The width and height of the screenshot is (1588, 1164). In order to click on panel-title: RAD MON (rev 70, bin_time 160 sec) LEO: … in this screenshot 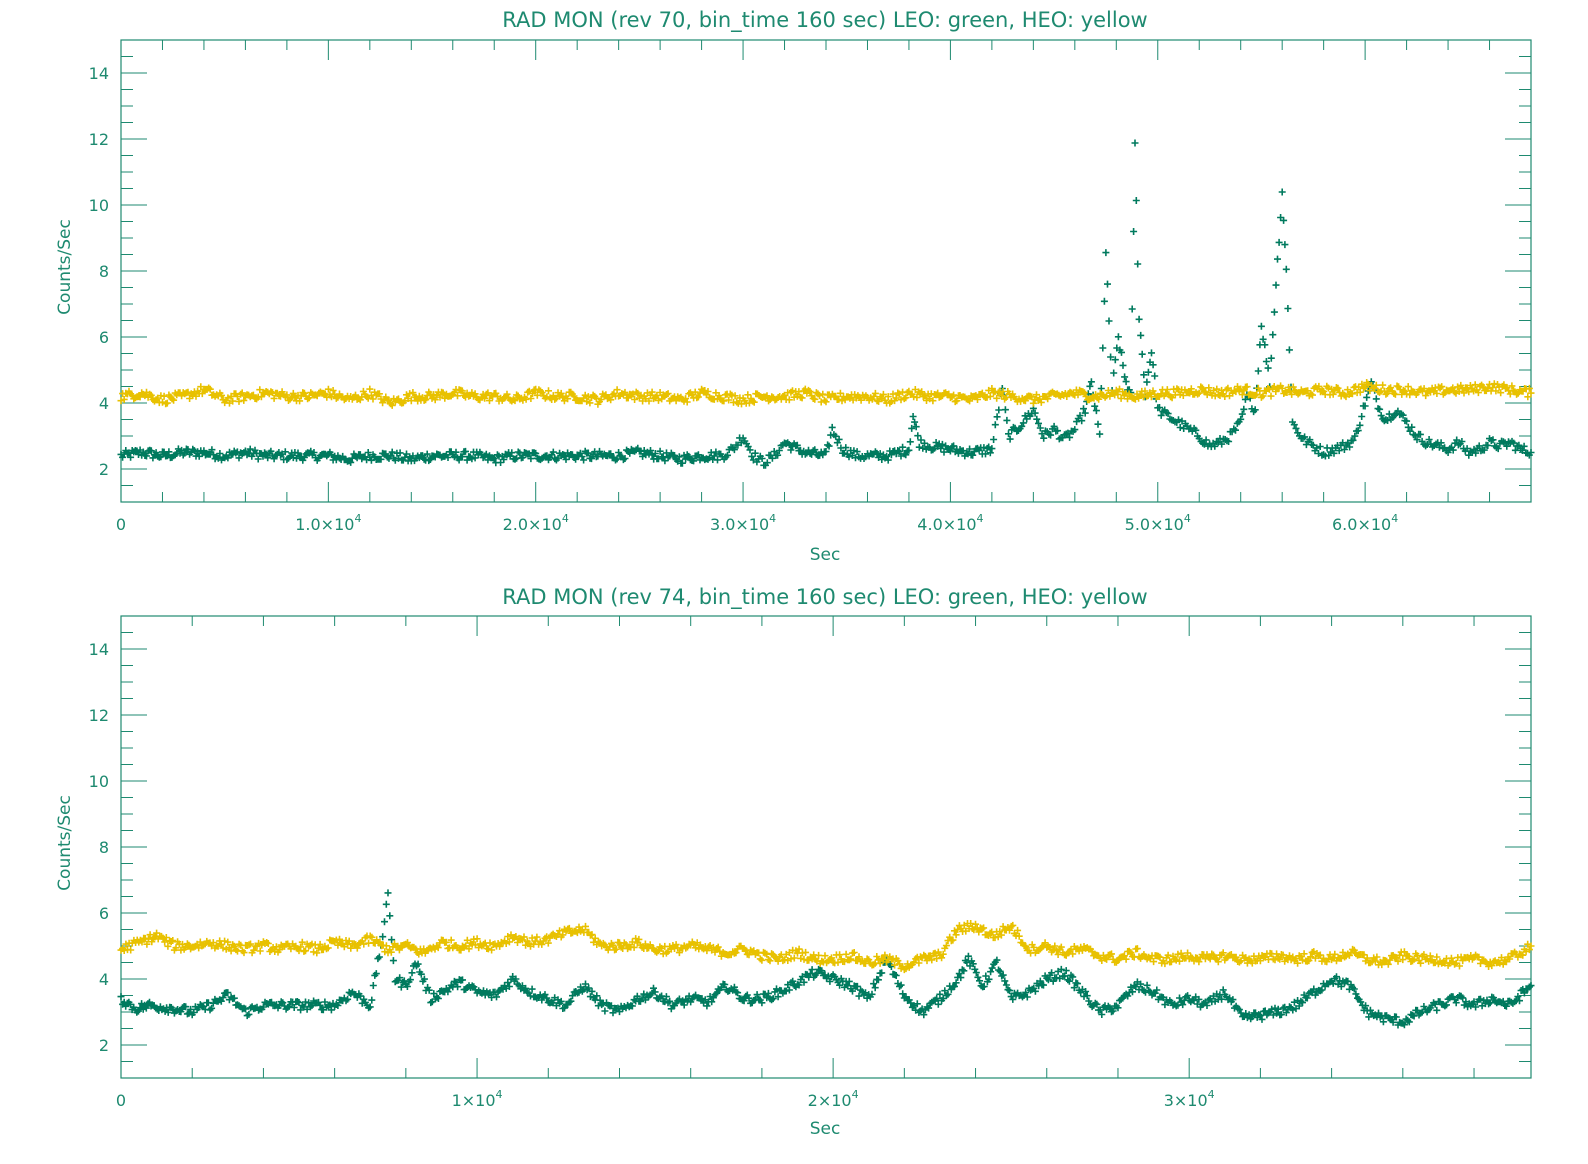, I will do `click(824, 20)`.